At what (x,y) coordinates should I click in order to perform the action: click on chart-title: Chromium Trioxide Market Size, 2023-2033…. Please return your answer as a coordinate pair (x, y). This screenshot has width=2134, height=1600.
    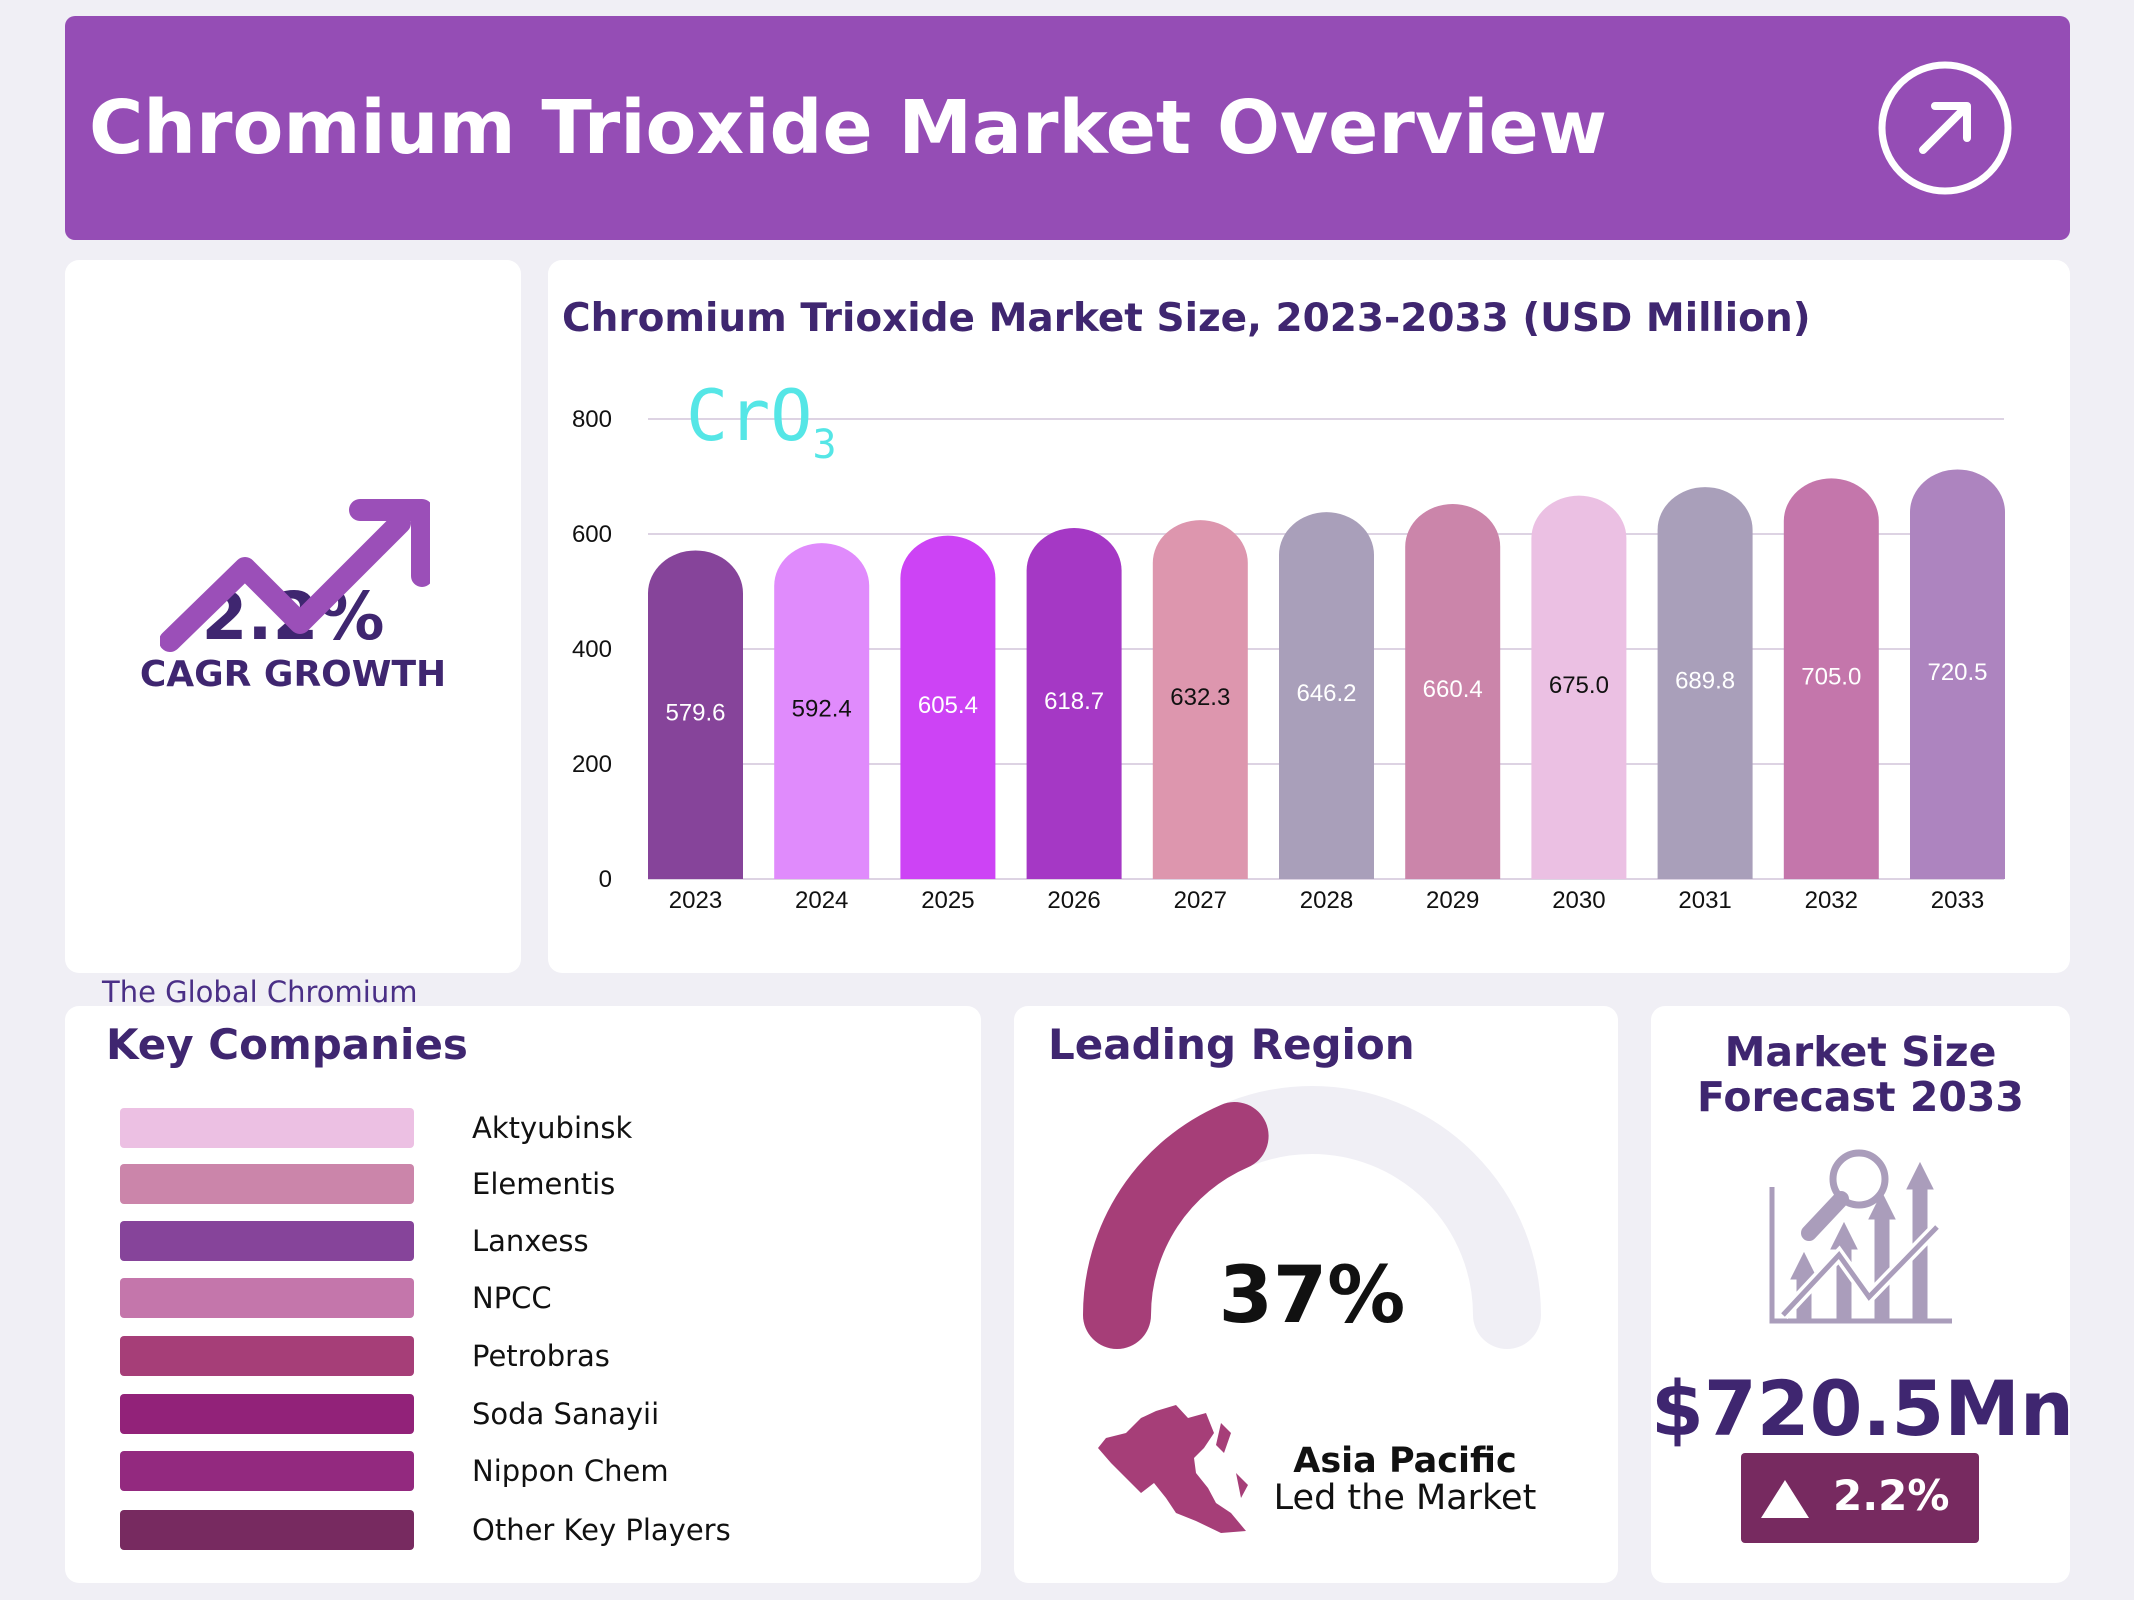
    Looking at the image, I should click on (1186, 318).